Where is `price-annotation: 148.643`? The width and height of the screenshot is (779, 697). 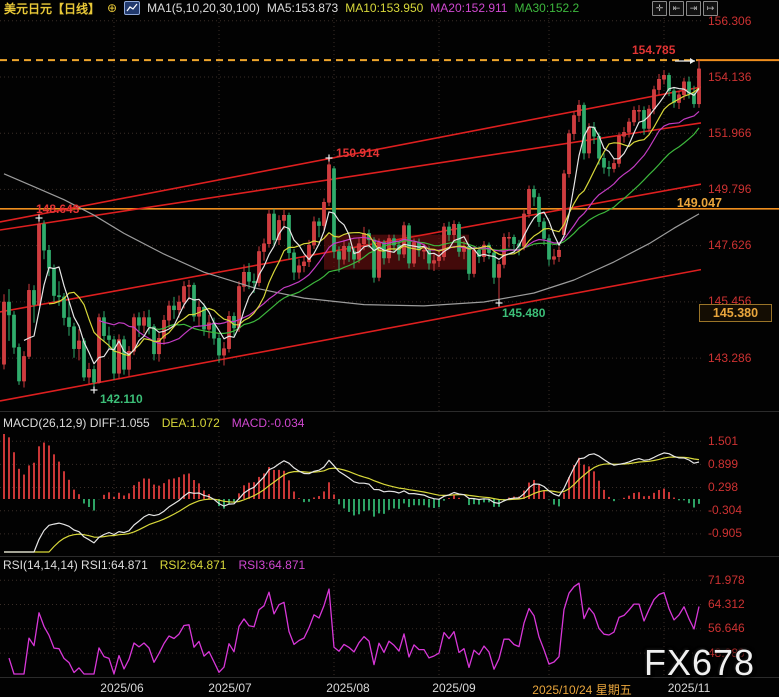
price-annotation: 148.643 is located at coordinates (58, 209).